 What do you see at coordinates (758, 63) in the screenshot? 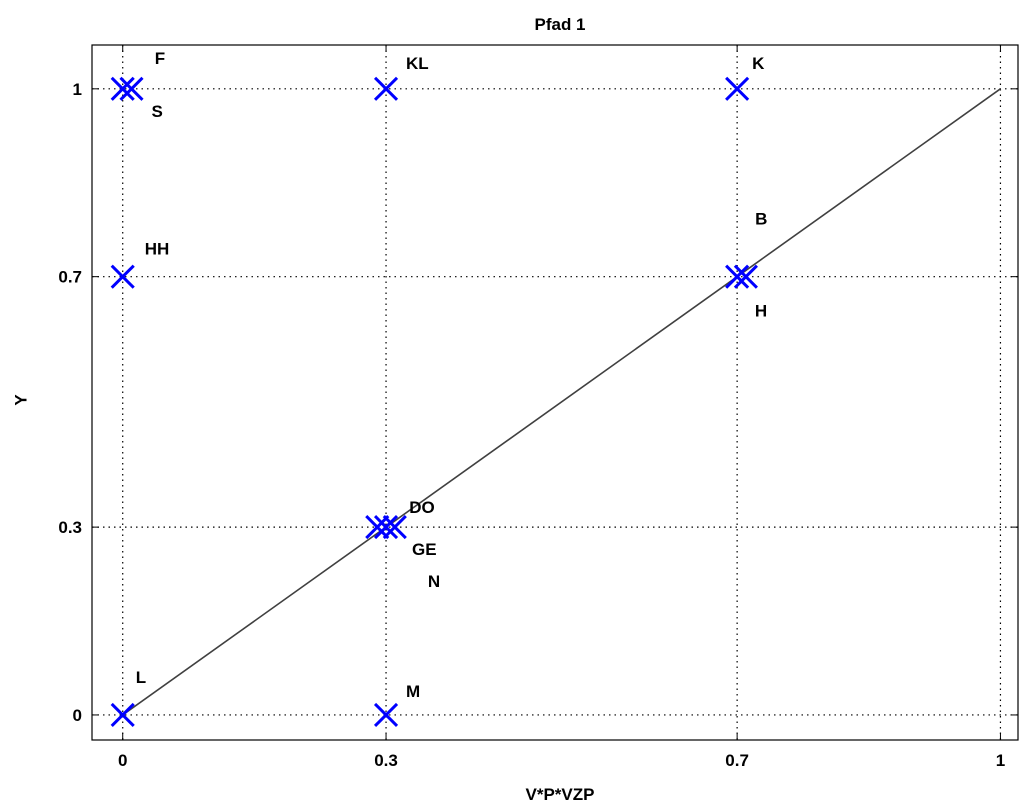
I see `data-point-label: K` at bounding box center [758, 63].